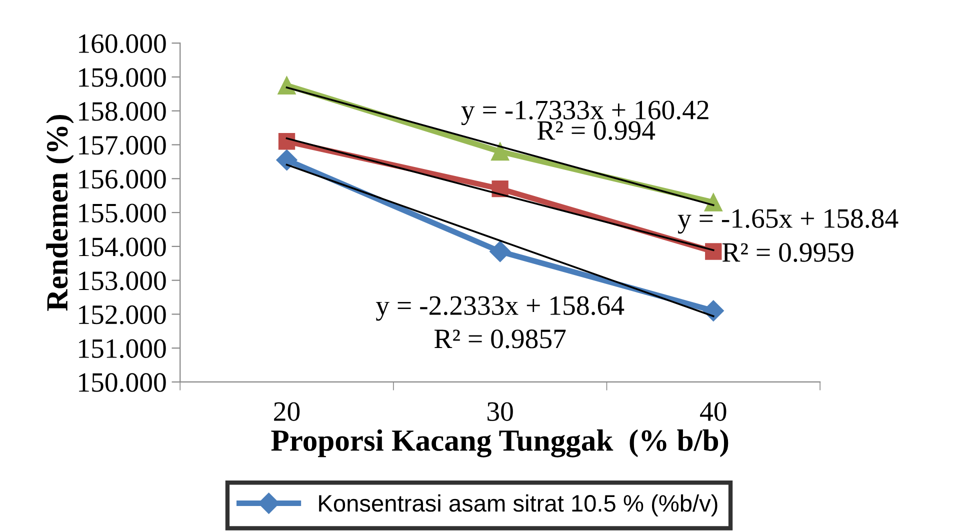 The width and height of the screenshot is (958, 532). I want to click on x-axis-title: Proporsi Kacang Tunggak (% b/b), so click(499, 443).